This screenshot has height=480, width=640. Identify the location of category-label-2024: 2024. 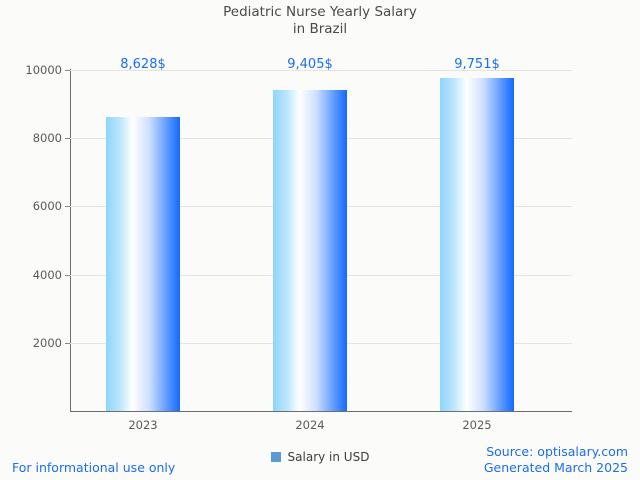
(310, 425).